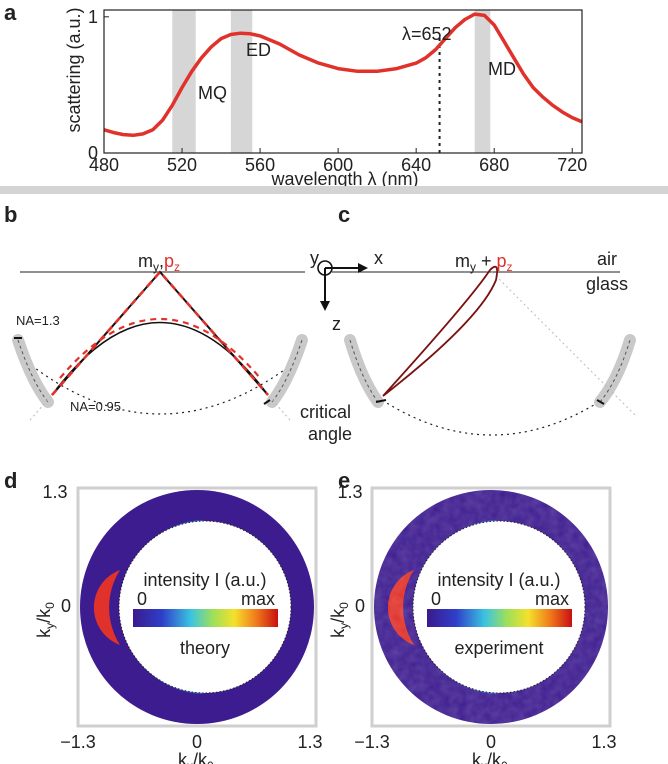  I want to click on ytick-top-d: 1.3, so click(54, 492).